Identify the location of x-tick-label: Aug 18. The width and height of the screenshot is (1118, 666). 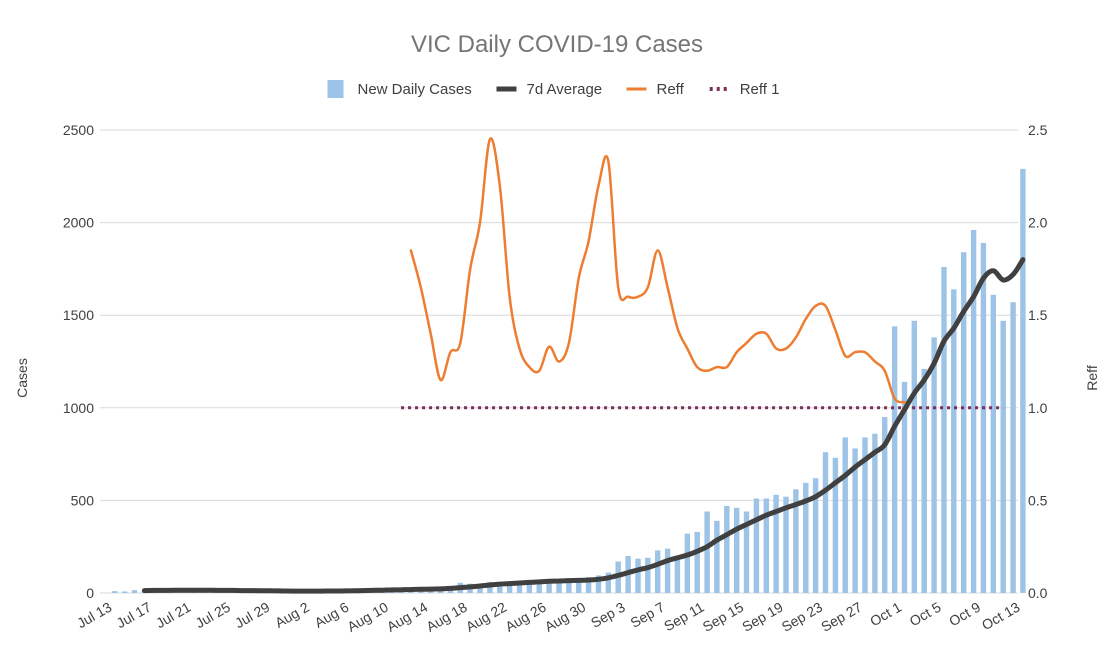
(446, 617).